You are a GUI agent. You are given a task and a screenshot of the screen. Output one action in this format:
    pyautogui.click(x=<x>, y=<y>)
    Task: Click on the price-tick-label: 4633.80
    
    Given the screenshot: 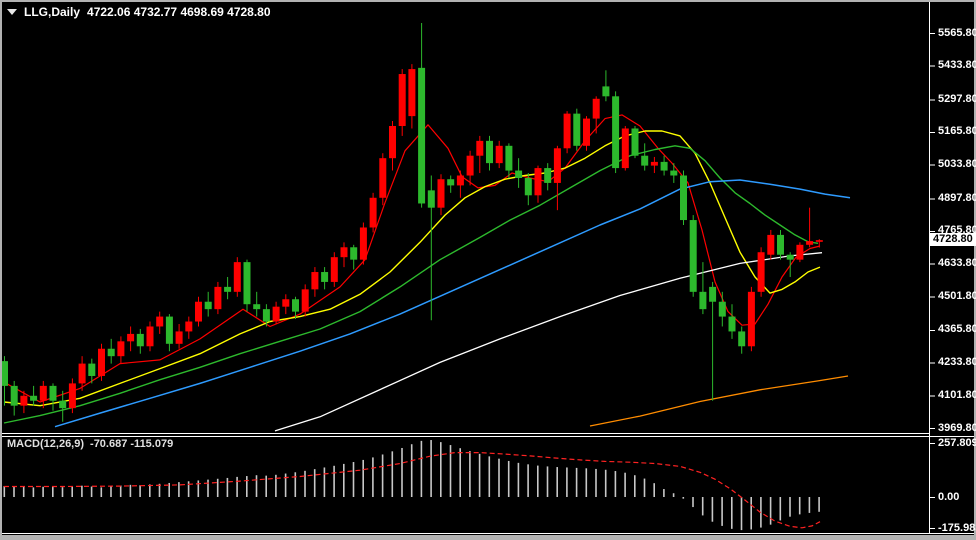 What is the action you would take?
    pyautogui.click(x=957, y=263)
    